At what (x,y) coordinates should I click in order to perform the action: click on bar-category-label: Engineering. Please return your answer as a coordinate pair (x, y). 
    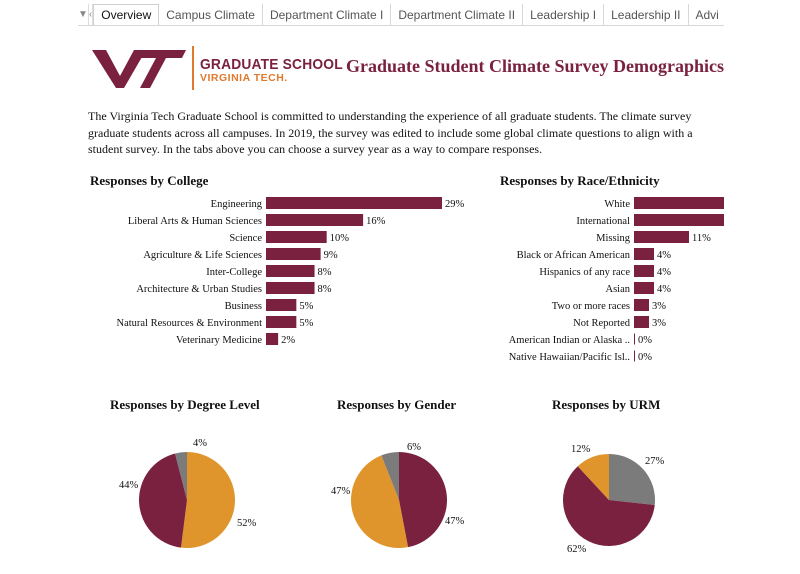
    Looking at the image, I should click on (237, 204).